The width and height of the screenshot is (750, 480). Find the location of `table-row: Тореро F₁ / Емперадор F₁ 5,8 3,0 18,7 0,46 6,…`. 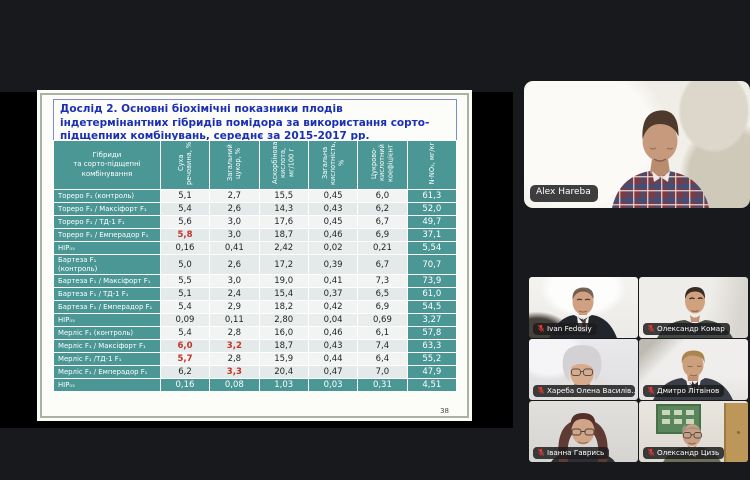

table-row: Тореро F₁ / Емперадор F₁ 5,8 3,0 18,7 0,46 6,… is located at coordinates (255, 235).